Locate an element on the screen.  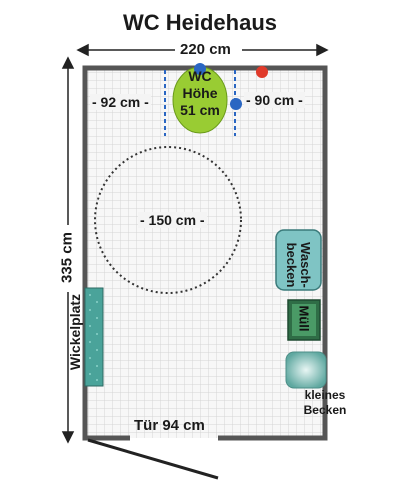
small-sink-label: kleines Becken is located at coordinates (325, 403).